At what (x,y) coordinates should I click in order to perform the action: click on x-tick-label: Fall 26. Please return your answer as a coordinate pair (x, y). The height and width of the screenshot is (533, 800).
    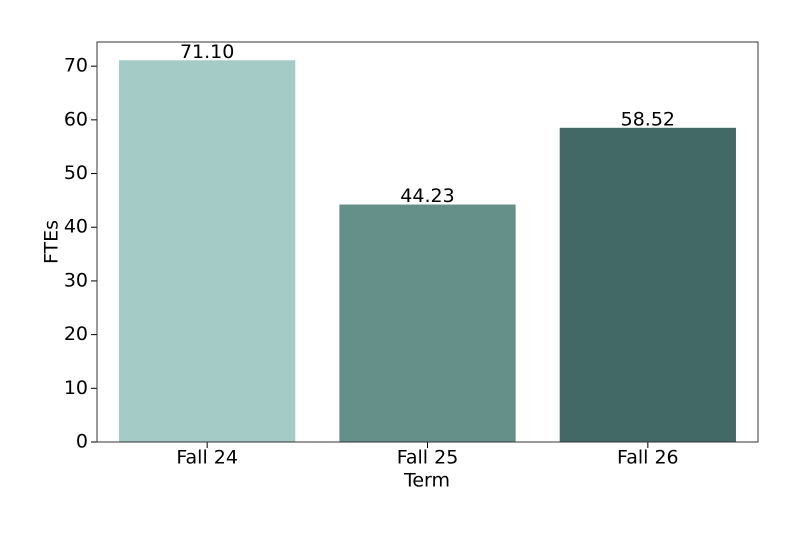
    Looking at the image, I should click on (648, 458).